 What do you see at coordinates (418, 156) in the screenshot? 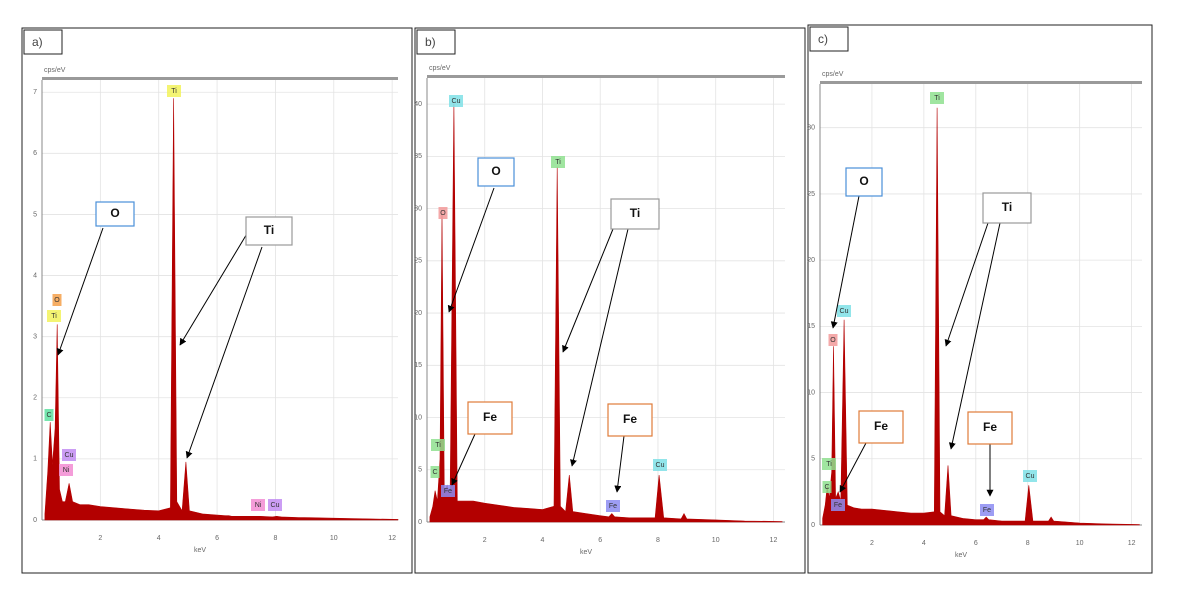
I see `y-tick-label: 35` at bounding box center [418, 156].